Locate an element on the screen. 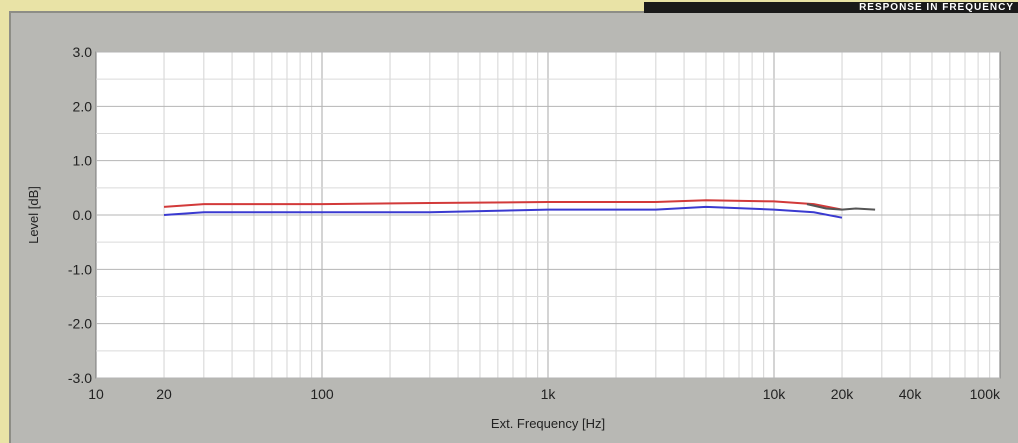  x-axis-label: Ext. Frequency [Hz] is located at coordinates (548, 423).